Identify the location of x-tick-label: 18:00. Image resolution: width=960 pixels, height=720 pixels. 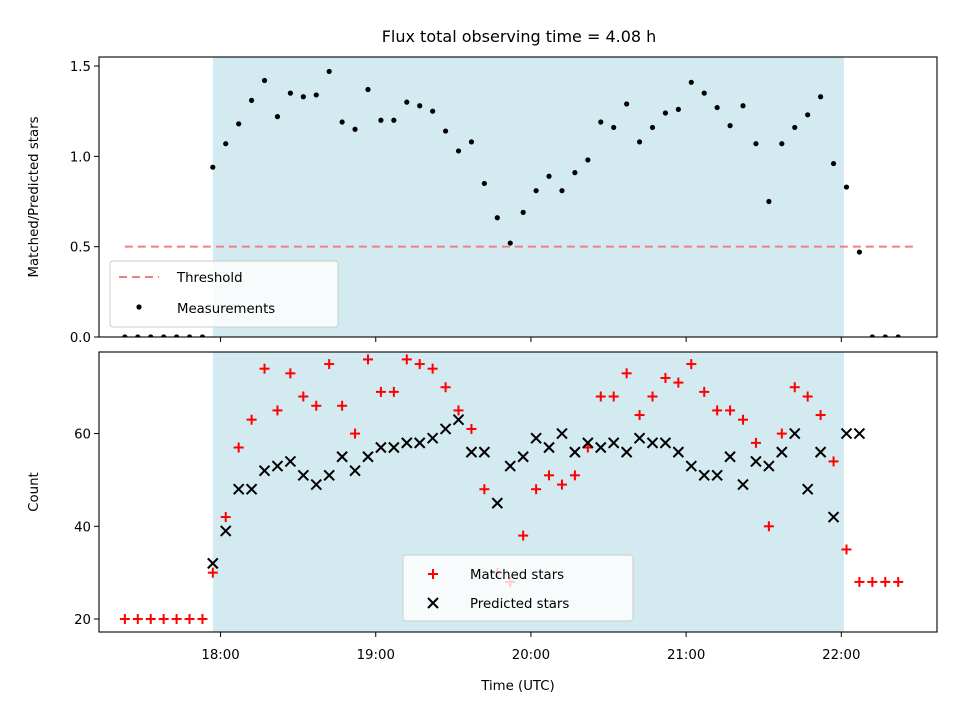
(220, 655).